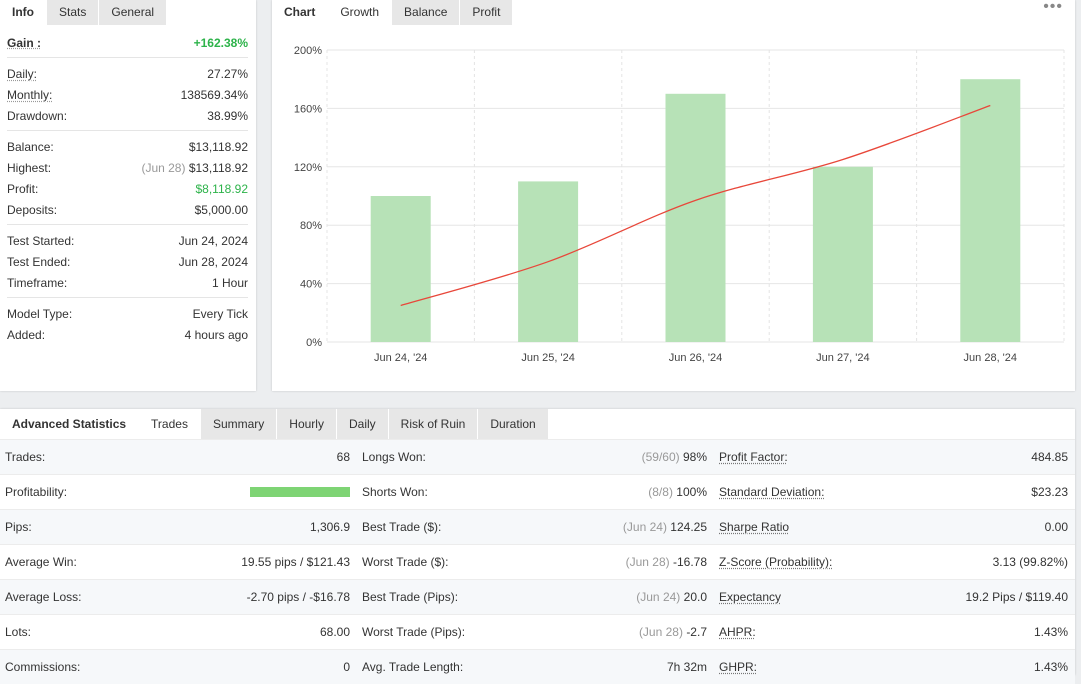  I want to click on tab-balance: Balance, so click(426, 12).